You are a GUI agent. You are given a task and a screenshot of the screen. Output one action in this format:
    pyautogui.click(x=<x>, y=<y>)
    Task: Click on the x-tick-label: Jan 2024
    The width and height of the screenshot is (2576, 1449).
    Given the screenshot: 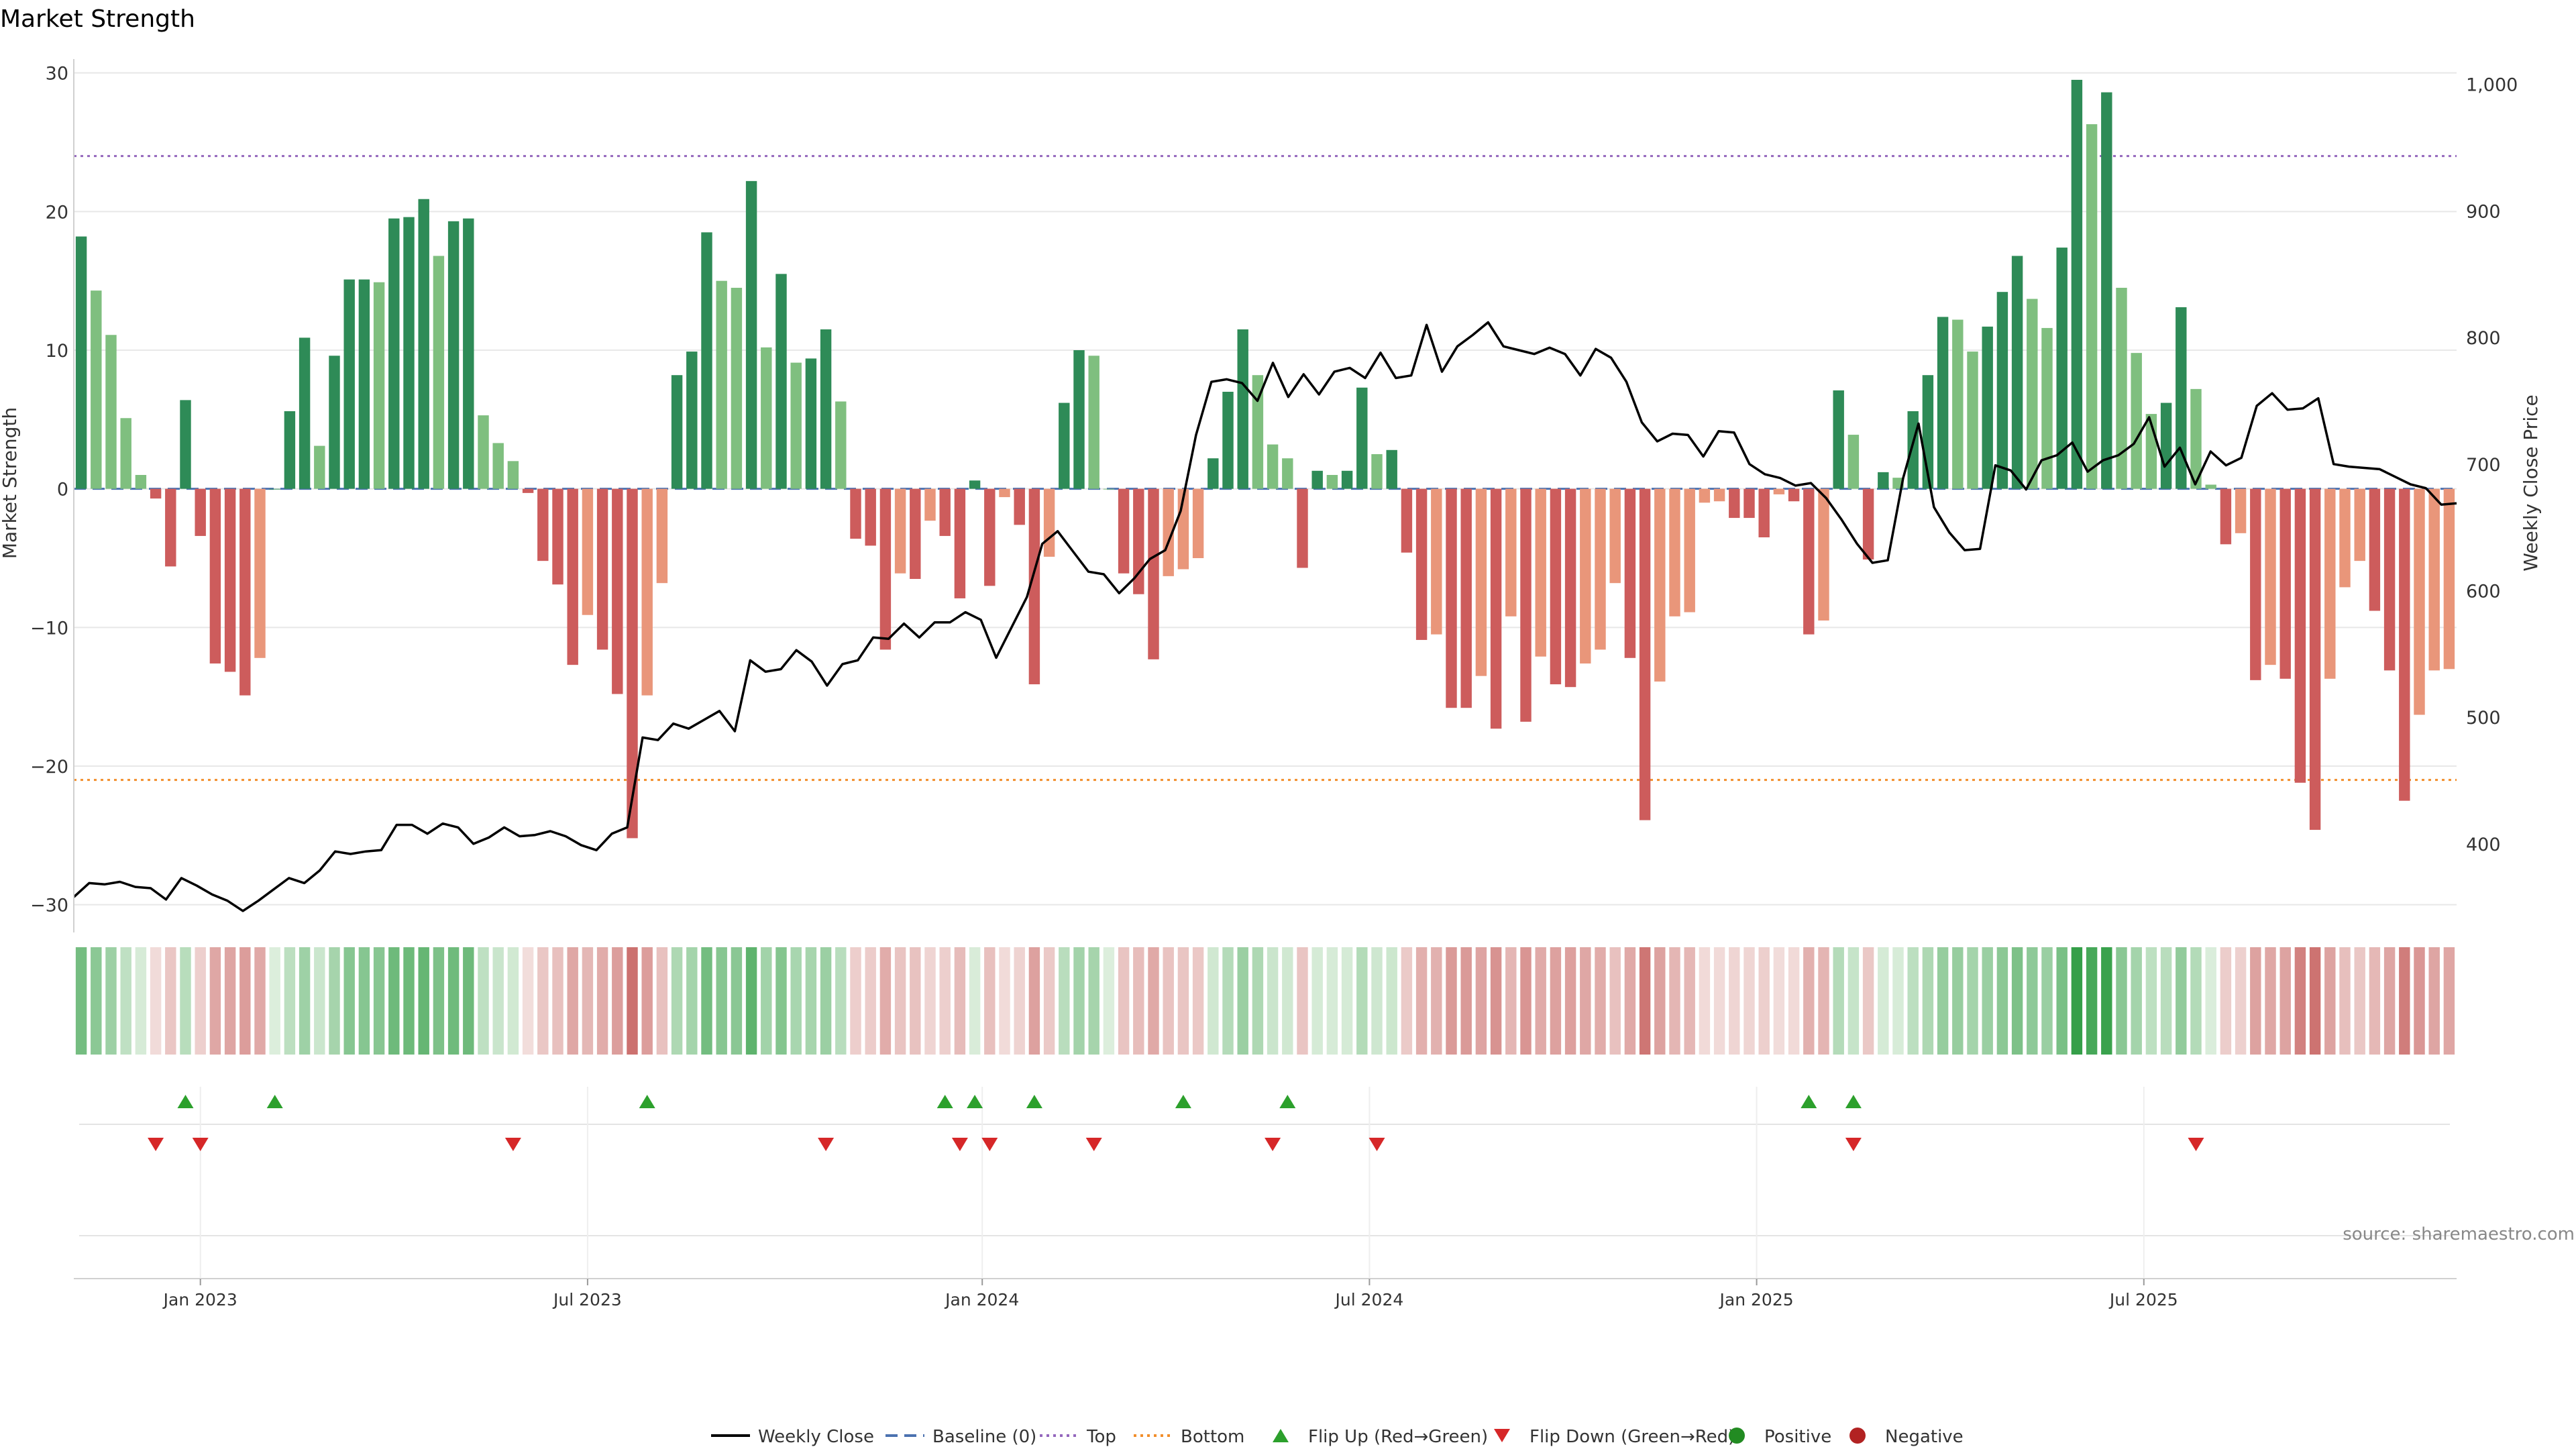 What is the action you would take?
    pyautogui.click(x=981, y=1299)
    